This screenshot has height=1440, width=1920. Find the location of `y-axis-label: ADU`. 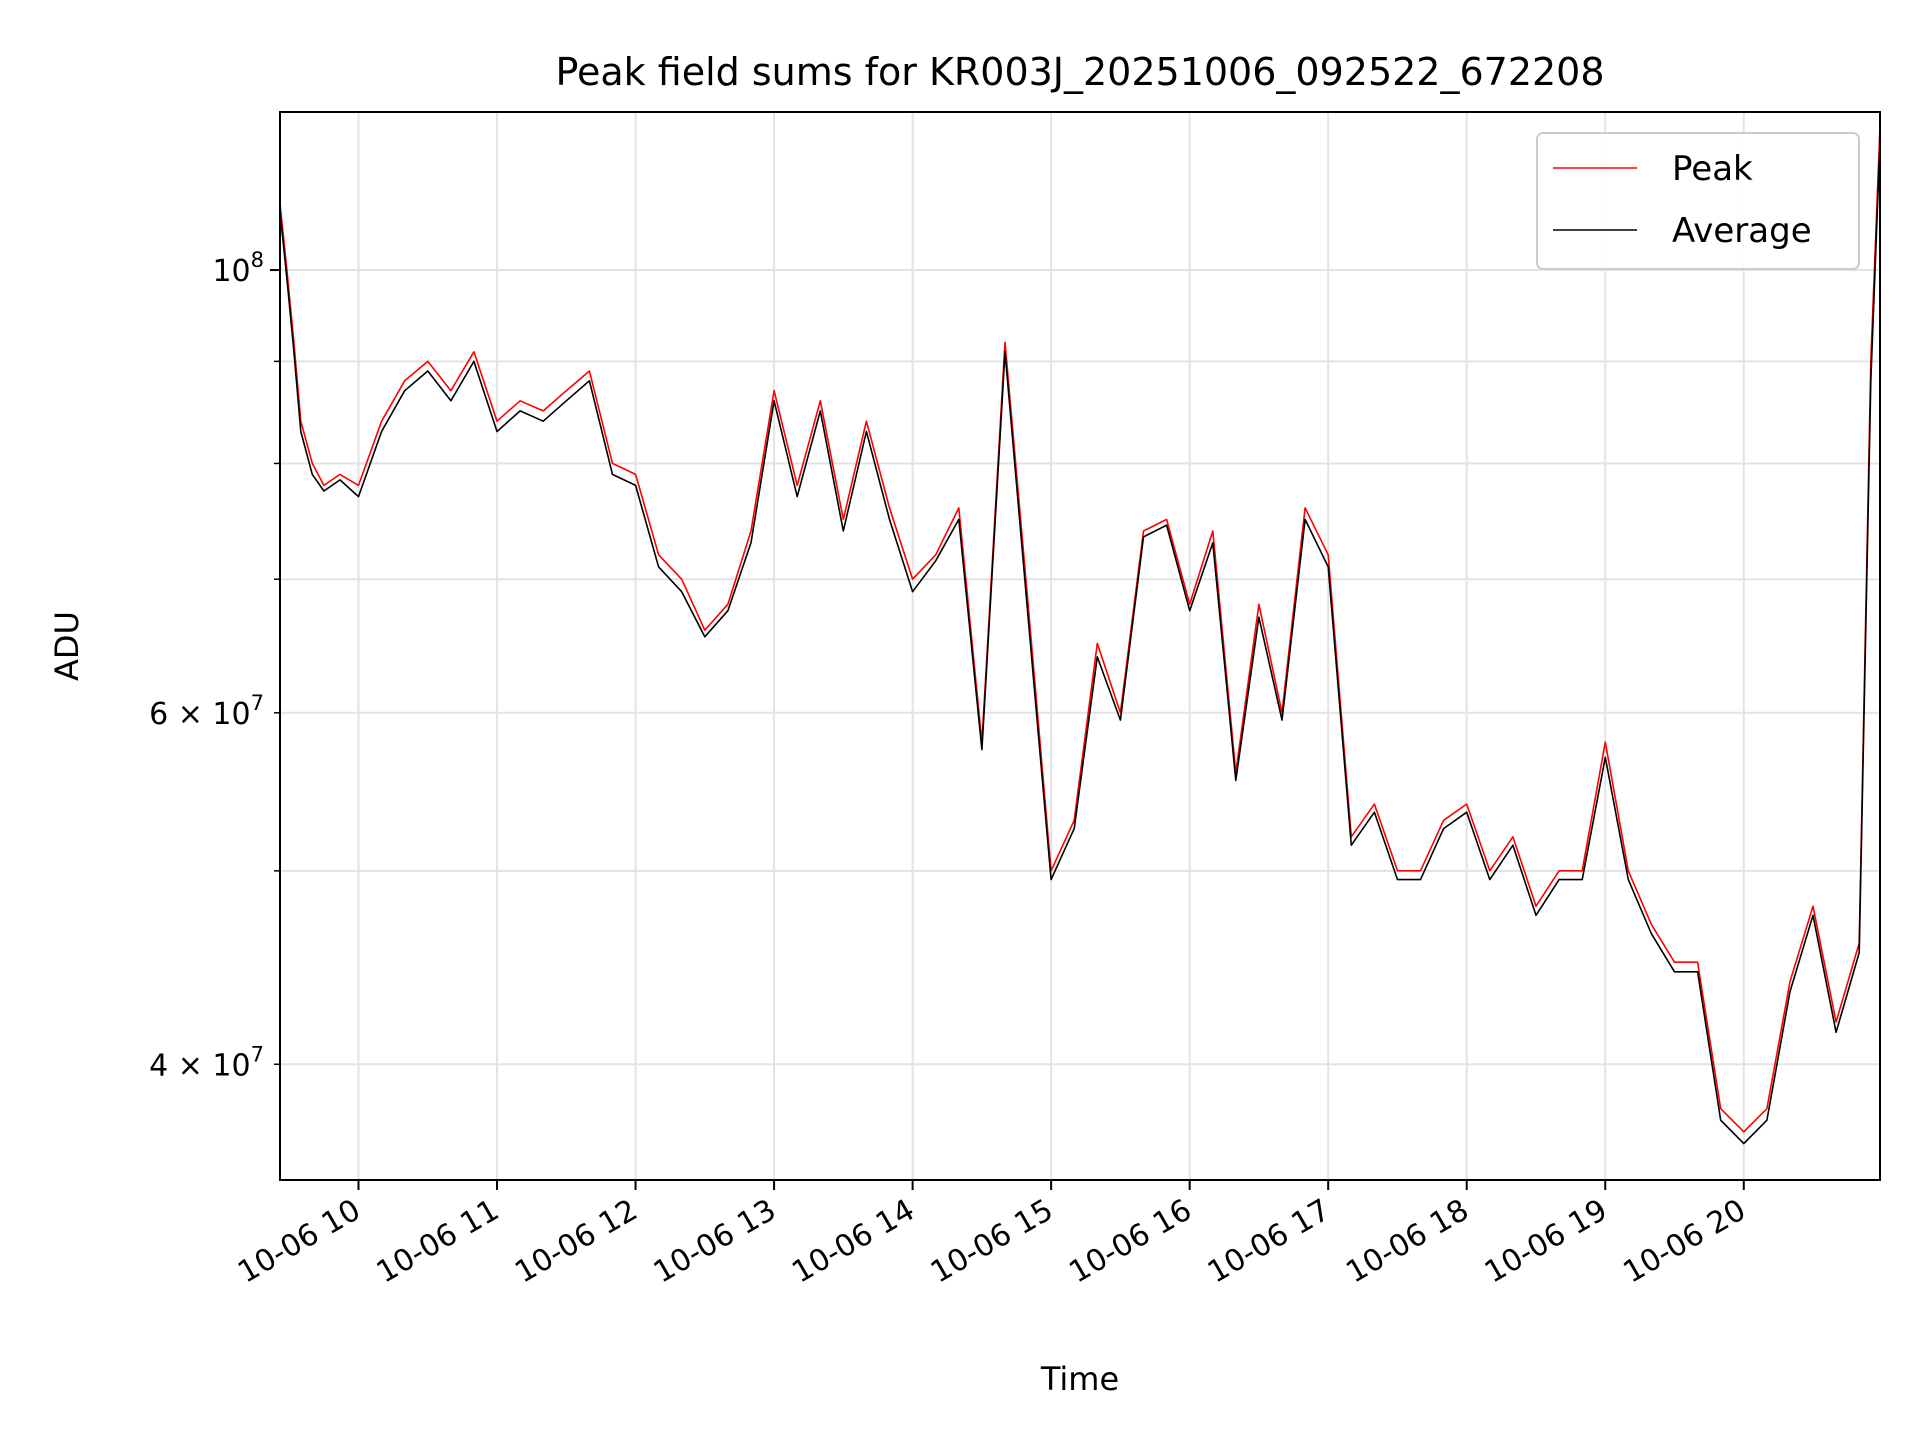

y-axis-label: ADU is located at coordinates (67, 646).